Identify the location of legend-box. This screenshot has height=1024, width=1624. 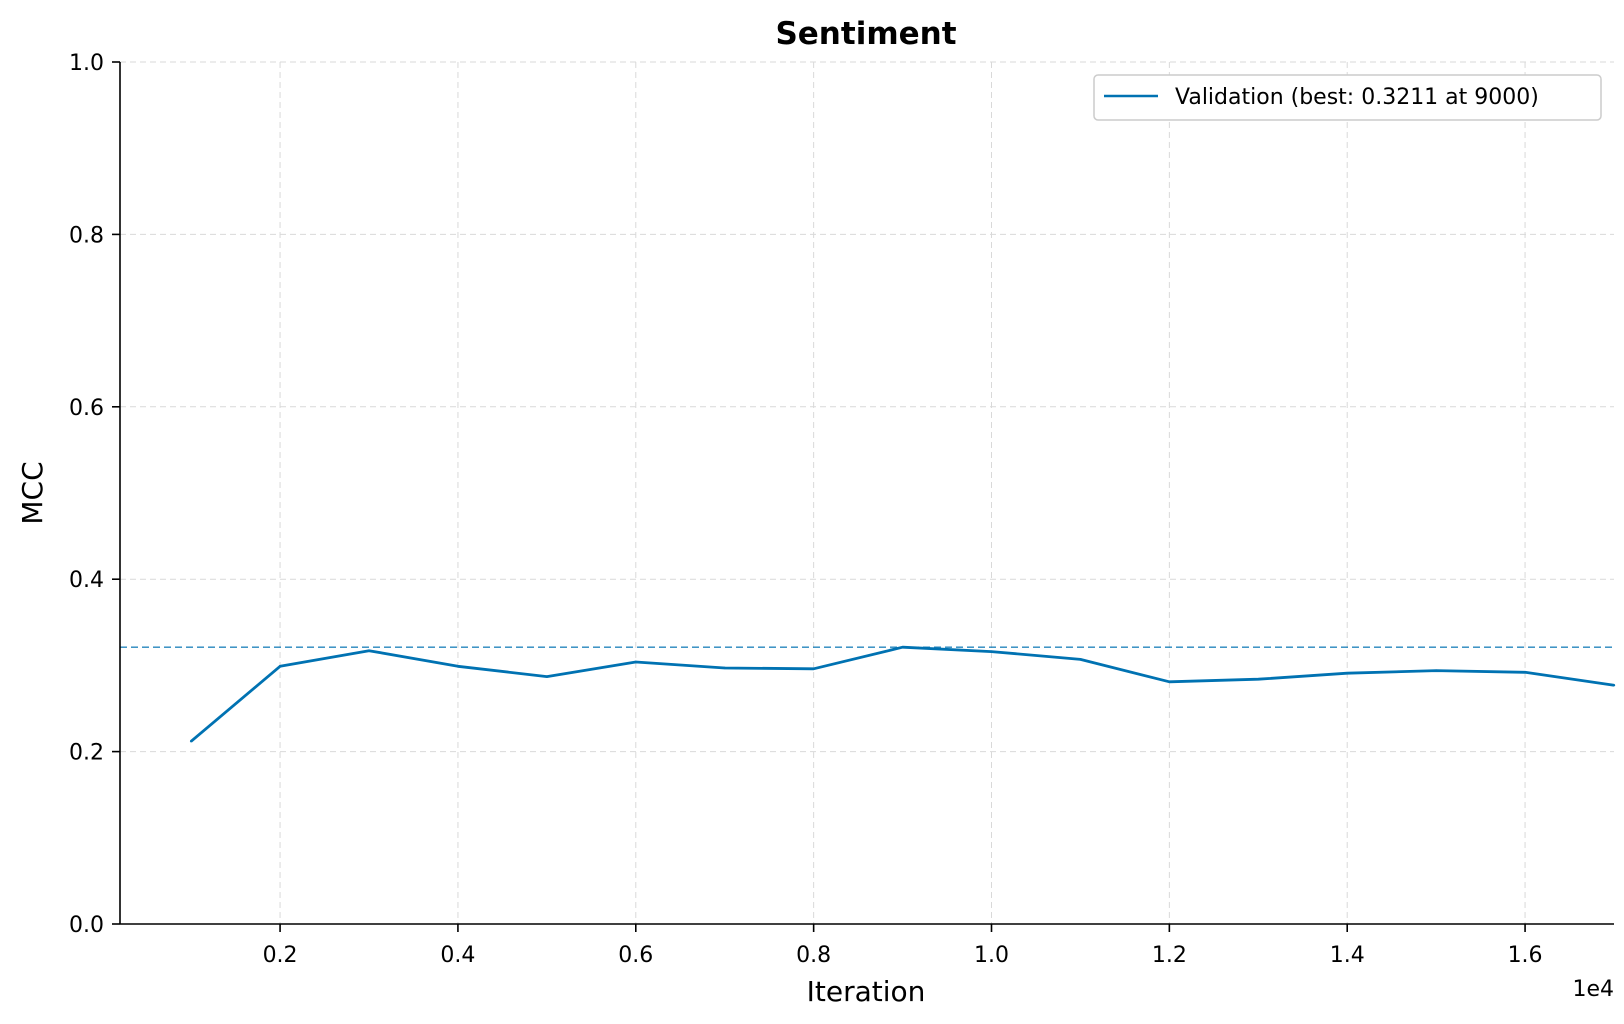
(1347, 97).